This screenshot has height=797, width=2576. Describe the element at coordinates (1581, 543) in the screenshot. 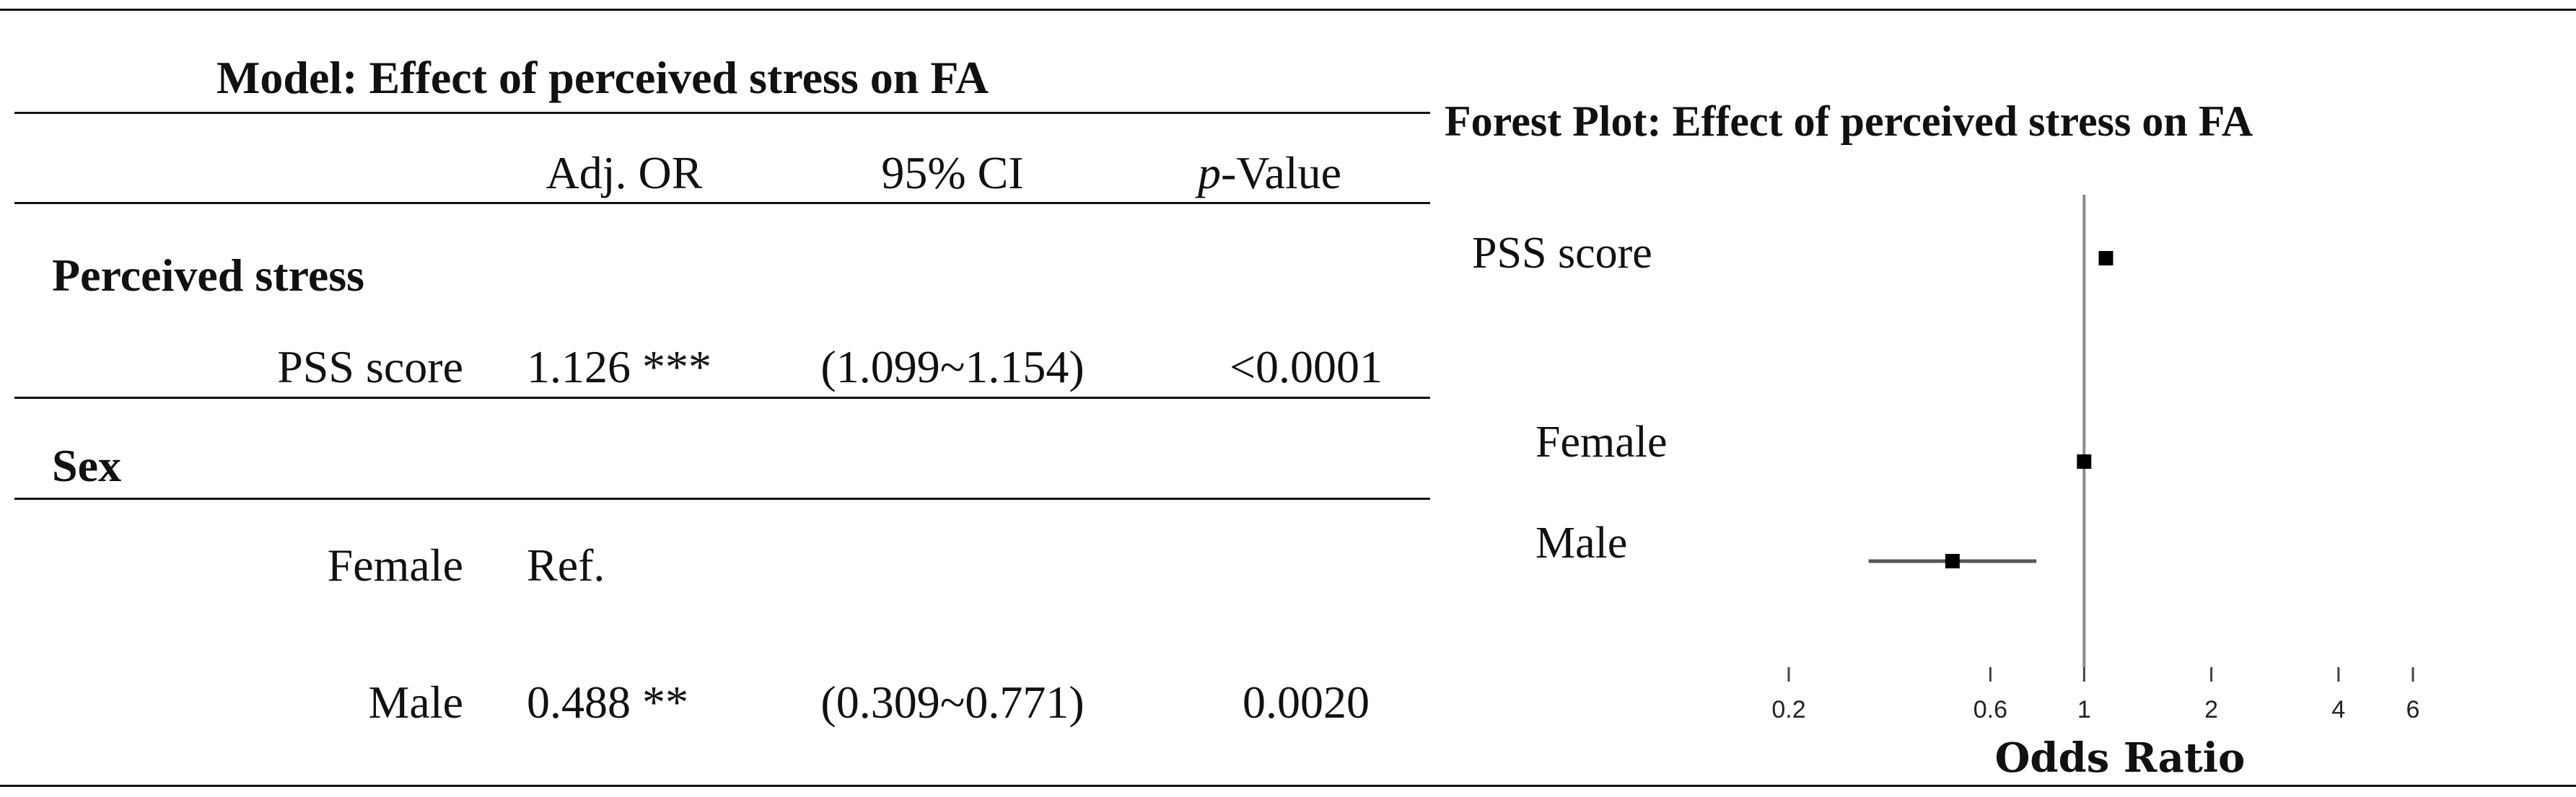

I see `forest-row-label: Male` at that location.